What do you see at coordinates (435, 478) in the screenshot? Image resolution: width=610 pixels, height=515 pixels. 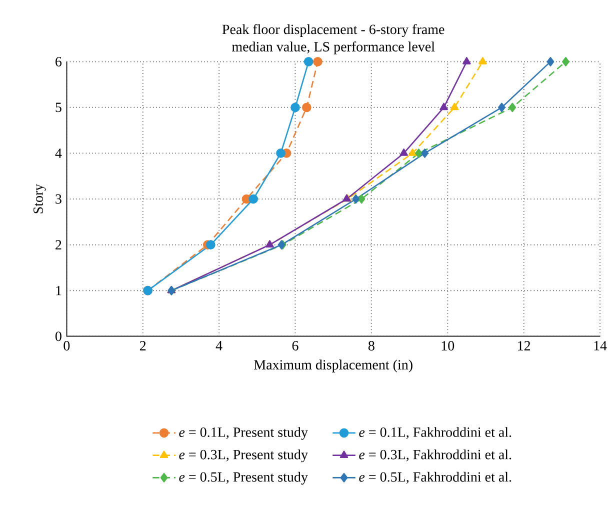 I see `legend-label: e = 0.5L, Fakhroddini et al.` at bounding box center [435, 478].